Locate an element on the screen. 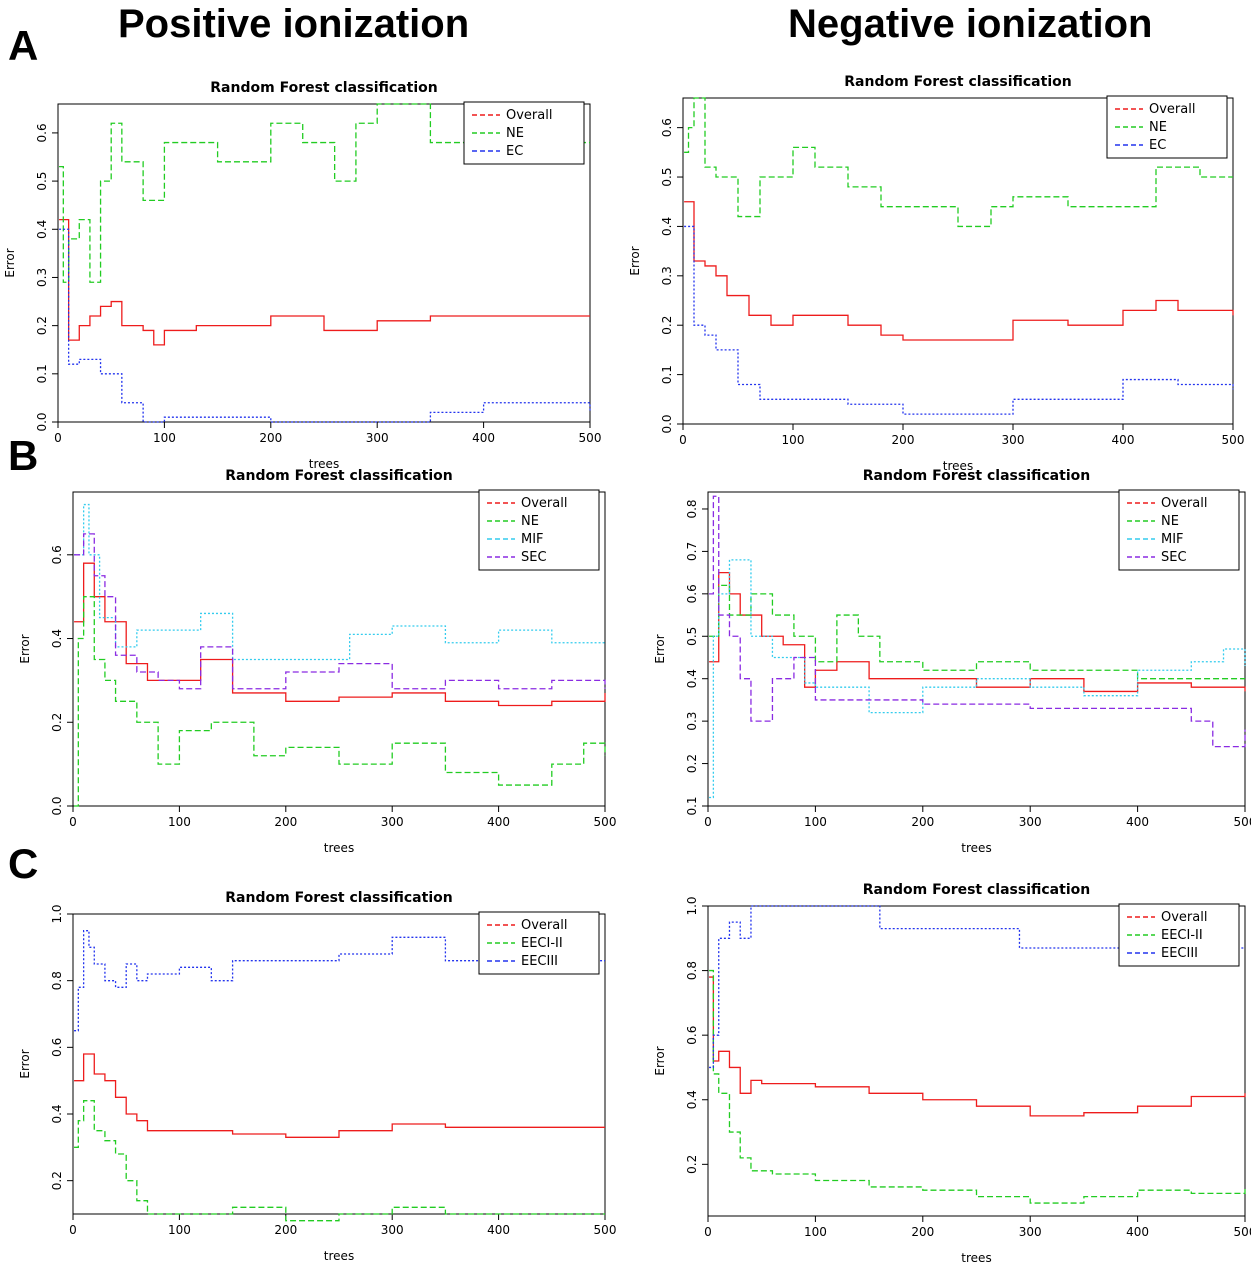 The image size is (1251, 1266). series-line-mif is located at coordinates (339, 582).